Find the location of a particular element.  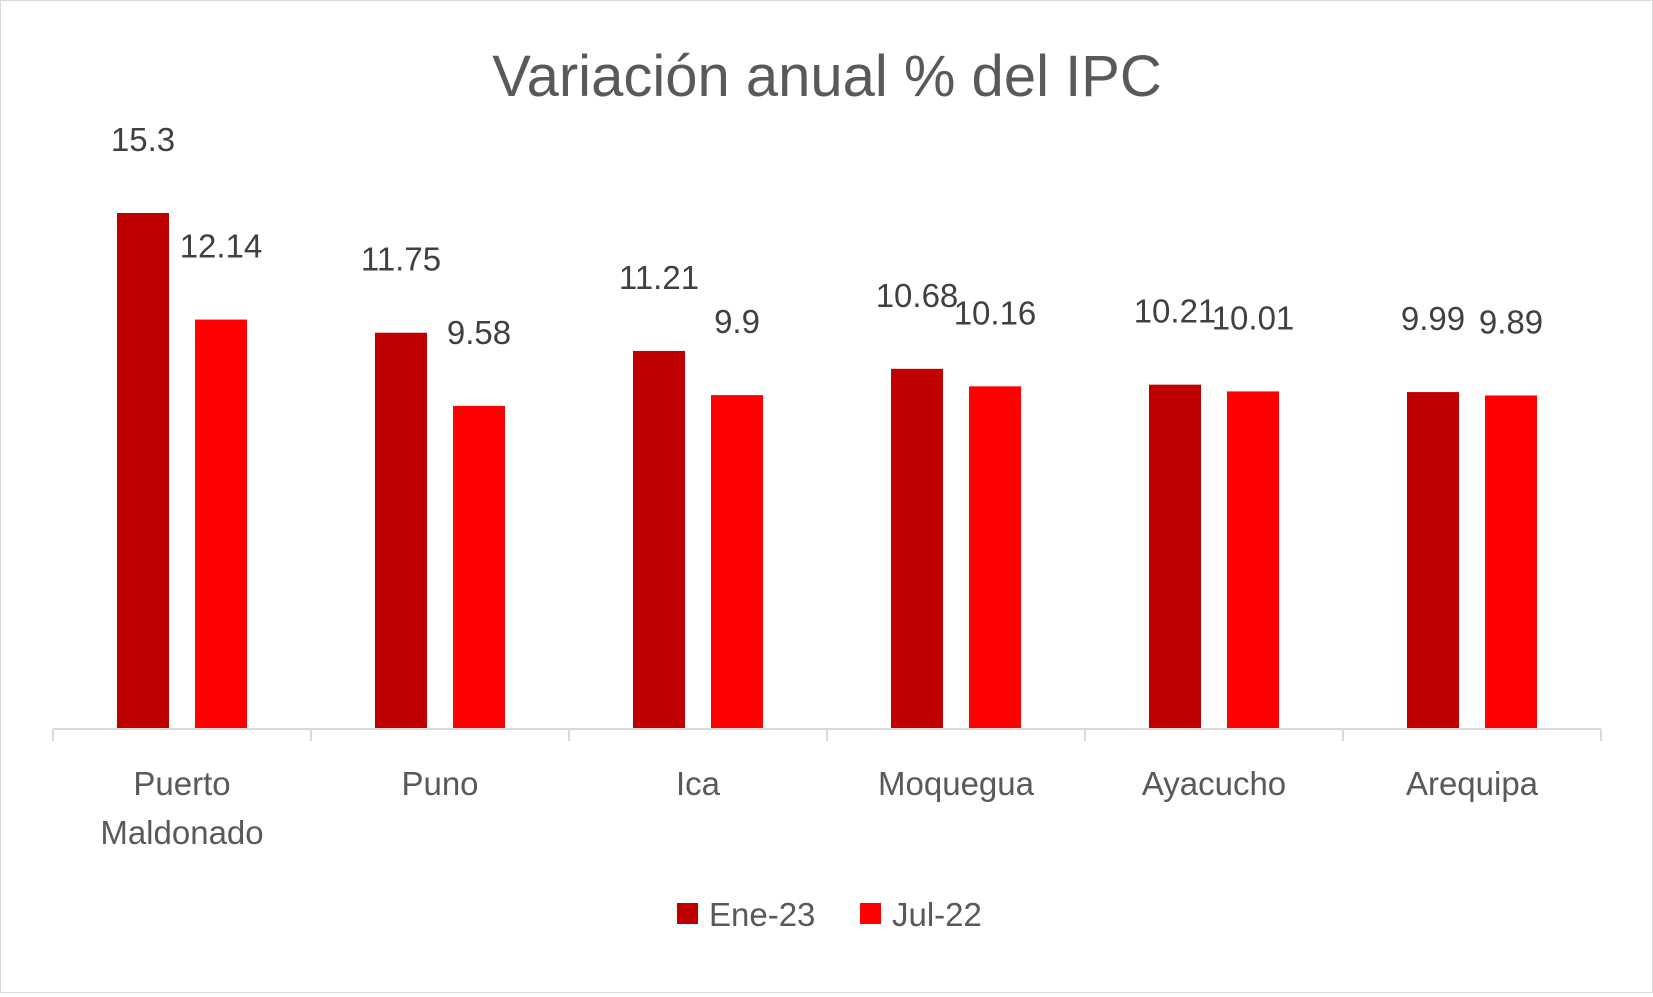

data-label: 9.58 is located at coordinates (479, 332).